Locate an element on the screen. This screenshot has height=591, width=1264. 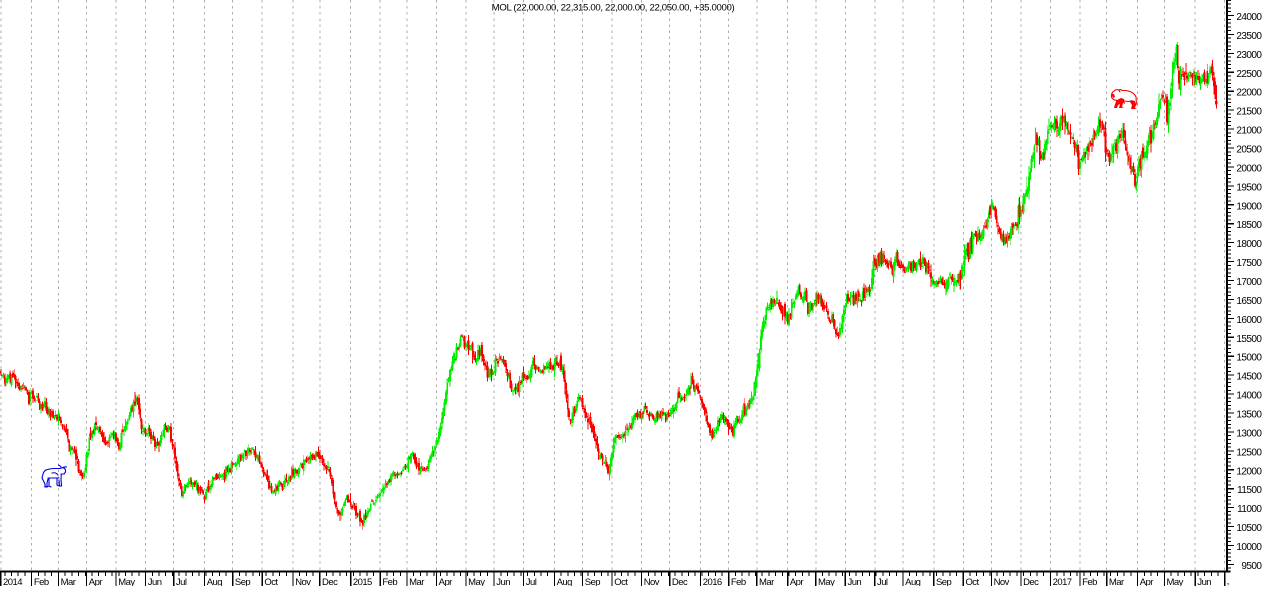
svg-text: 15000 is located at coordinates (1249, 358).